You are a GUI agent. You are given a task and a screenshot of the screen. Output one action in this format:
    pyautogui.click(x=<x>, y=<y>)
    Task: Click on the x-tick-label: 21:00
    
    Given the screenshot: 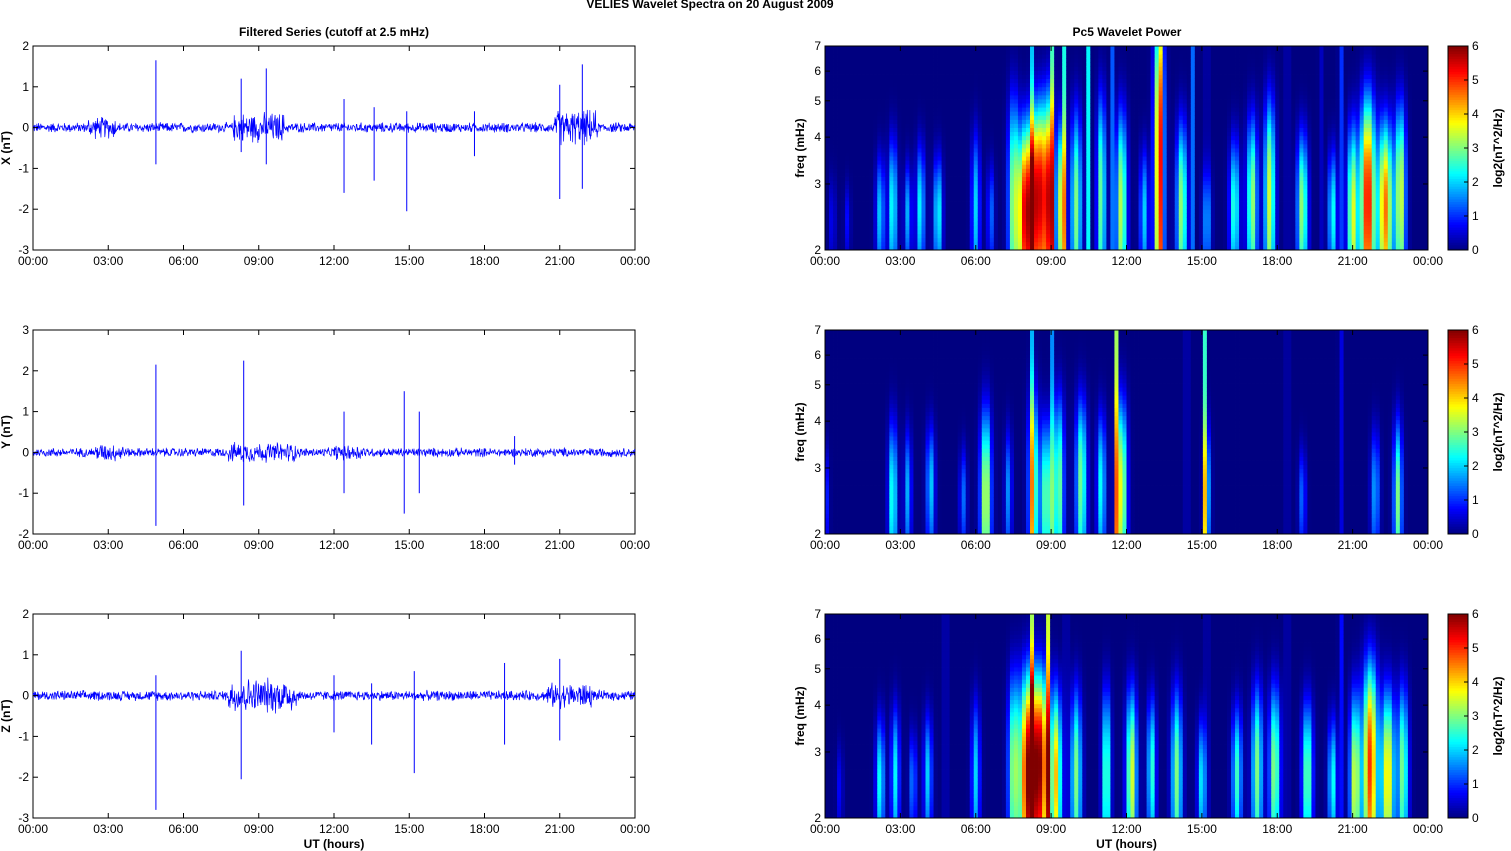 What is the action you would take?
    pyautogui.click(x=560, y=261)
    